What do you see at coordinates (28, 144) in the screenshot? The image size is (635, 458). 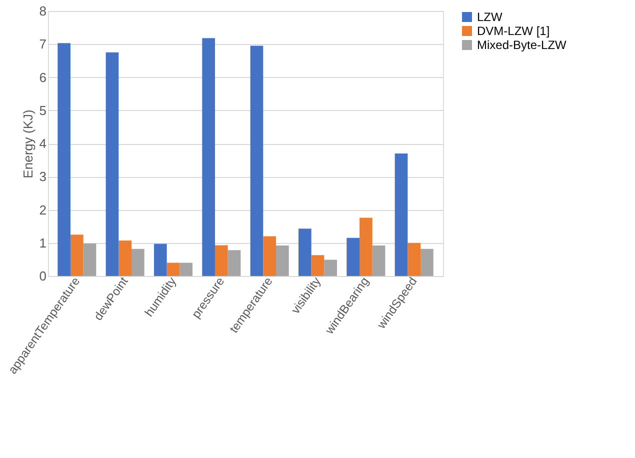 I see `y-axis-title: Energy (KJ)` at bounding box center [28, 144].